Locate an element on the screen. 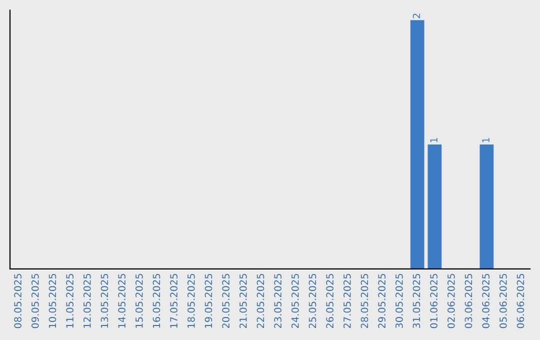  x-tick-label: 18.05.2025 is located at coordinates (191, 301).